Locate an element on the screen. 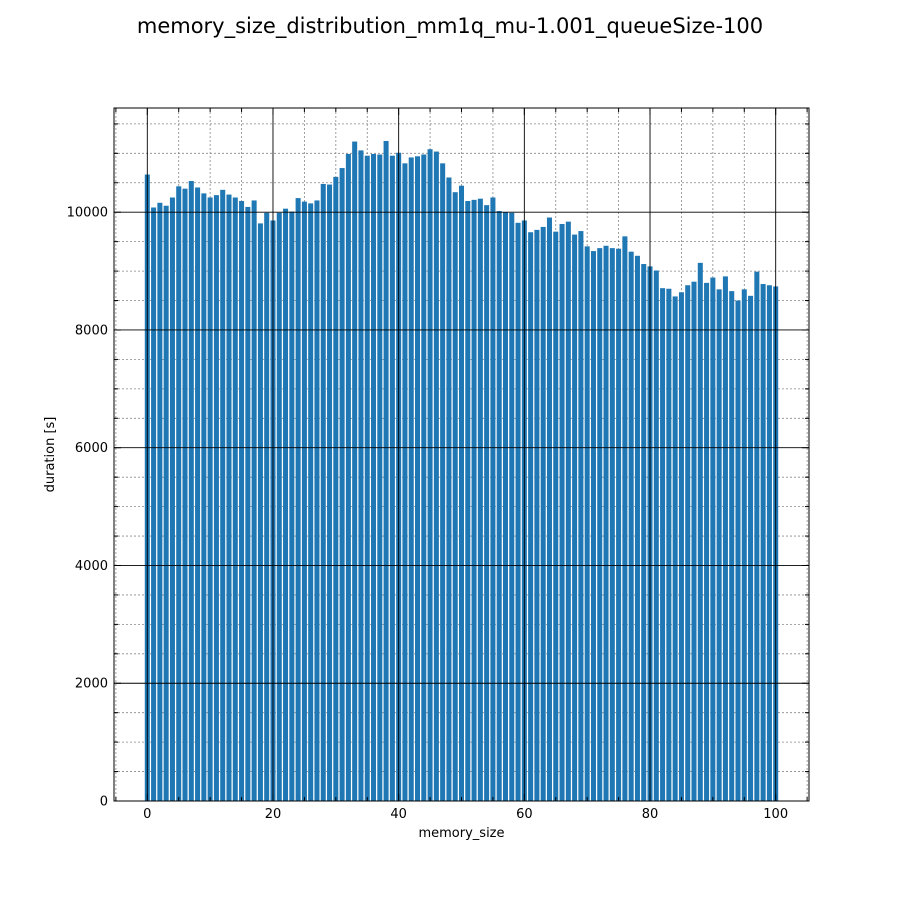 Image resolution: width=900 pixels, height=900 pixels. y-tick-label: 6000 is located at coordinates (91, 448).